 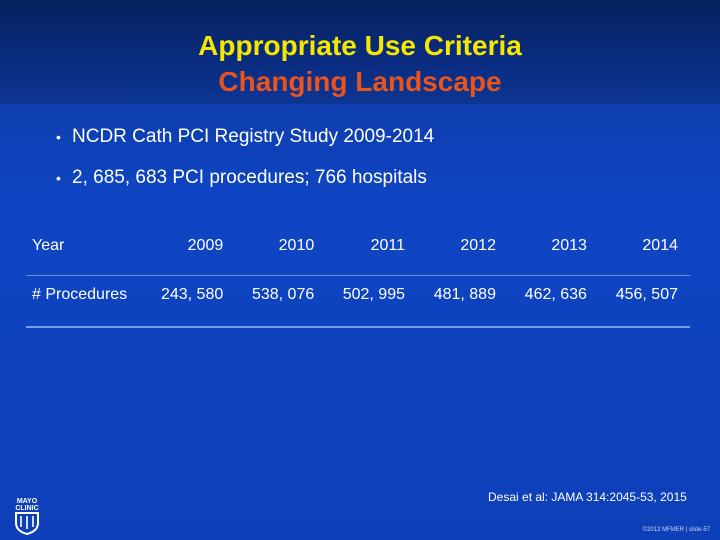 What do you see at coordinates (462, 251) in the screenshot?
I see `table-header-cell: 2012` at bounding box center [462, 251].